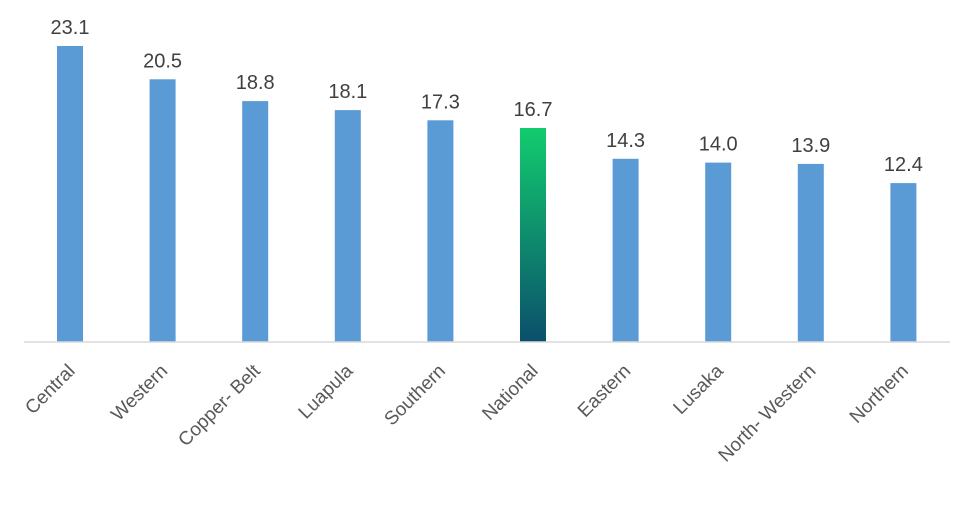 This screenshot has height=507, width=972. Describe the element at coordinates (255, 221) in the screenshot. I see `bar-copper-belt` at that location.